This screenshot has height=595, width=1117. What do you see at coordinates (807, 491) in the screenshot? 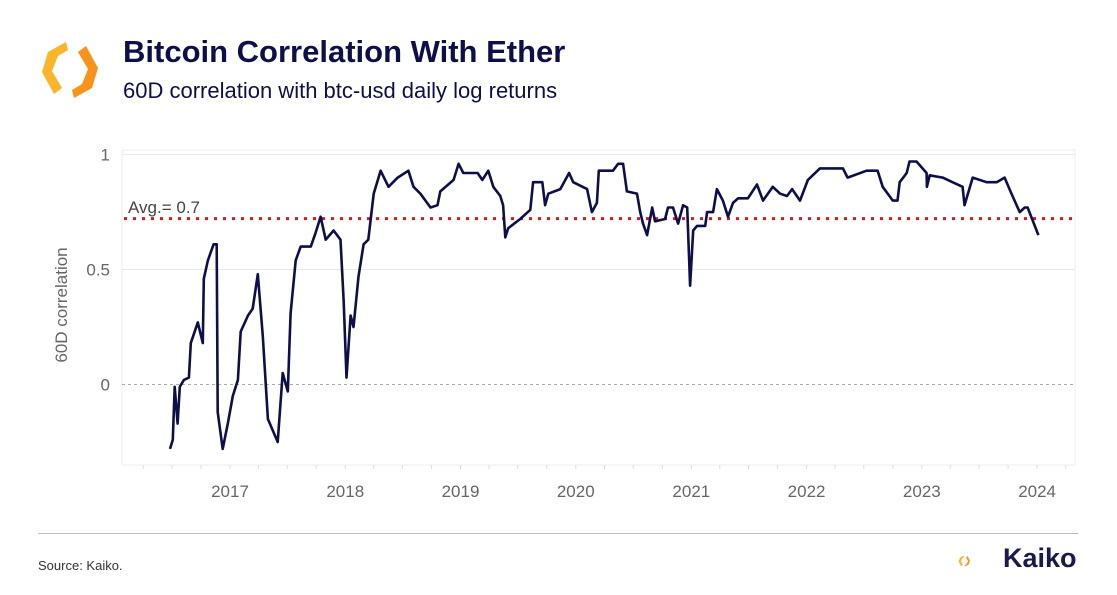
I see `x-tick-label: 2022` at bounding box center [807, 491].